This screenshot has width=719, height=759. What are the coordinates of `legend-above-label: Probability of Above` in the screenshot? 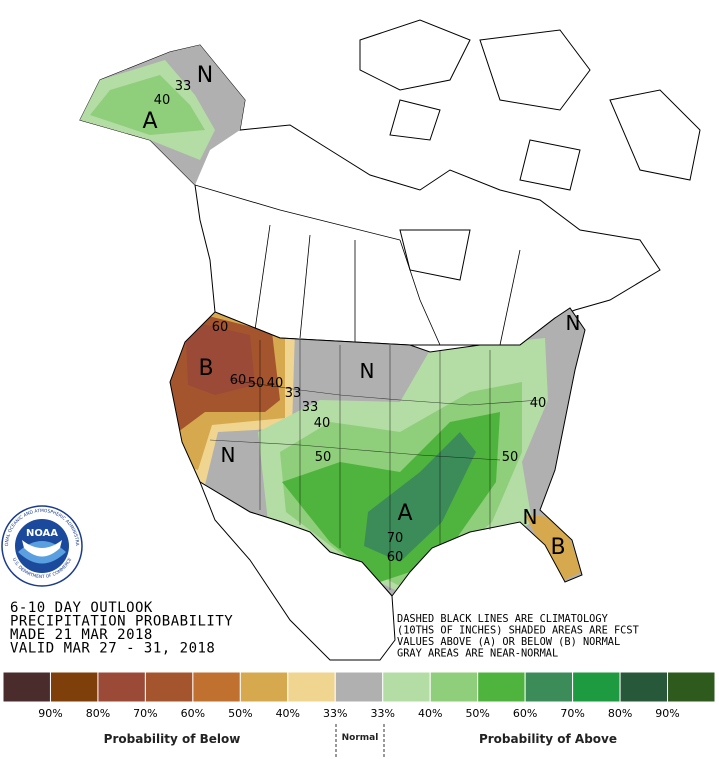 It's located at (548, 739).